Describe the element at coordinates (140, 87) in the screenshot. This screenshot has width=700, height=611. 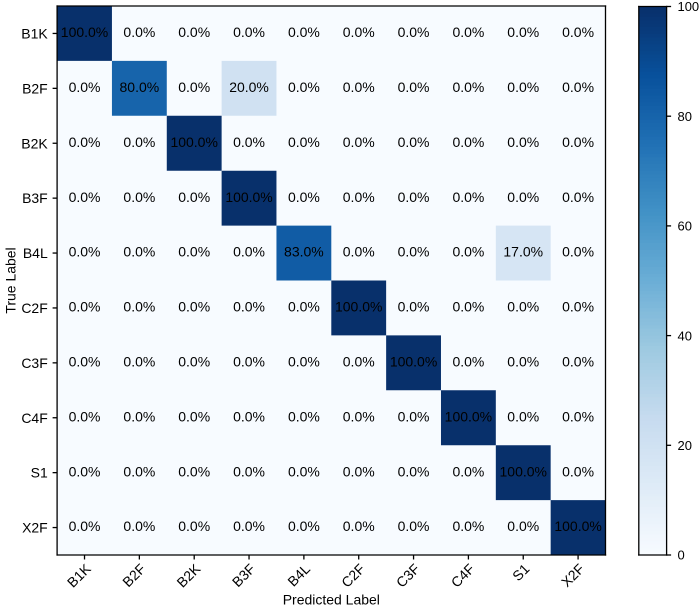
I see `svg-text: 80.0%` at that location.